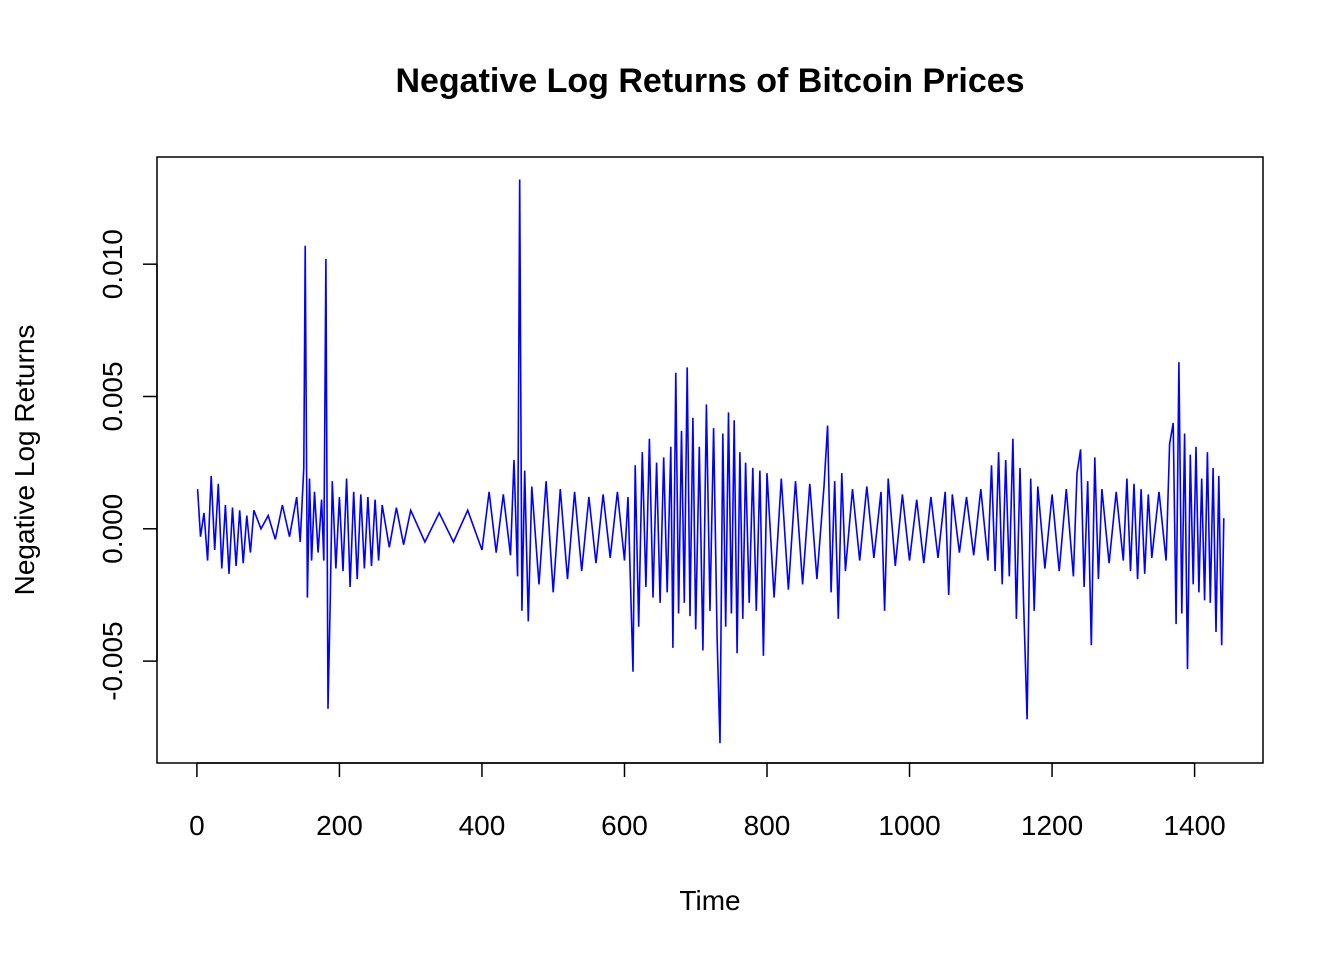 This screenshot has width=1344, height=960. What do you see at coordinates (767, 825) in the screenshot?
I see `x-tick-label: 800` at bounding box center [767, 825].